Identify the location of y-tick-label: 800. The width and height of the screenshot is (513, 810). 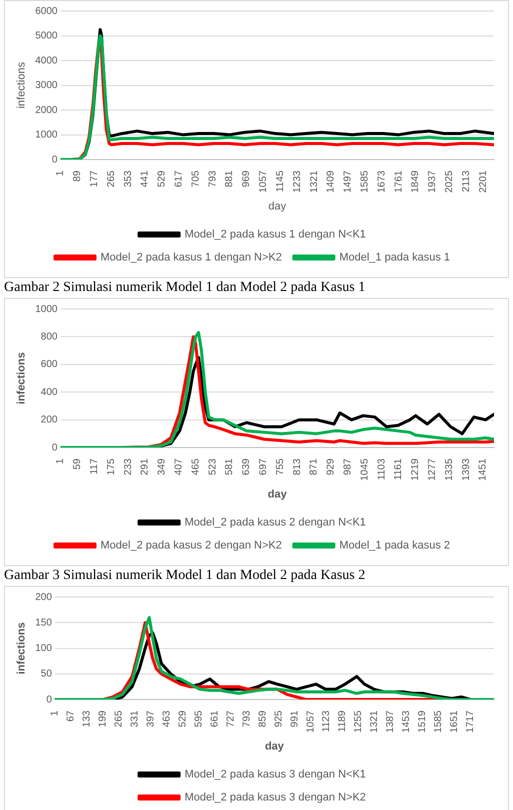
(49, 336).